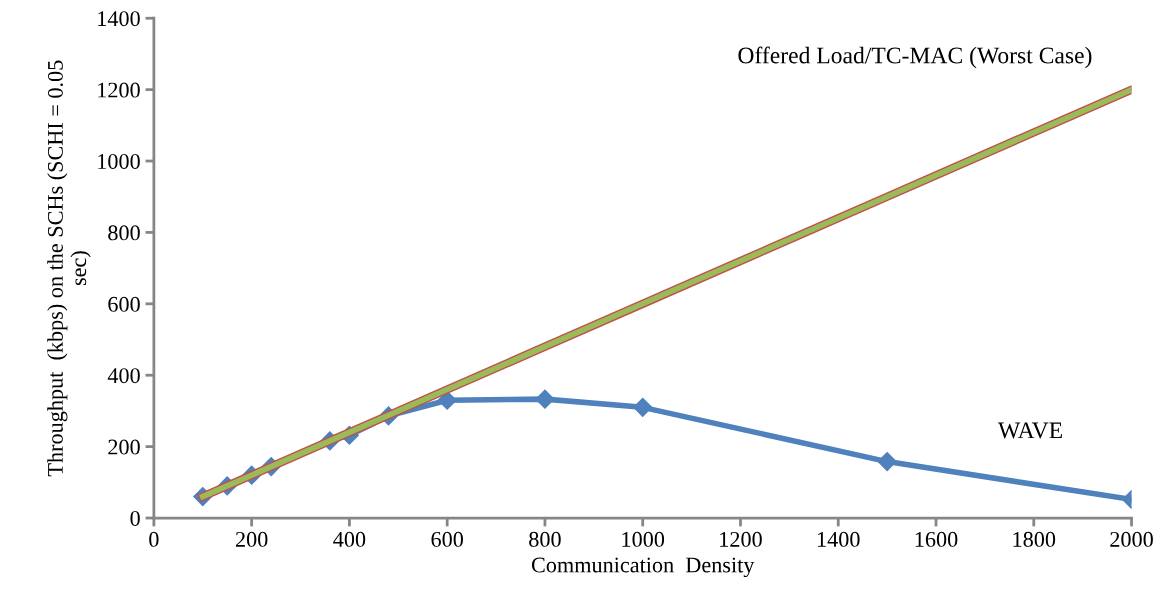 Image resolution: width=1157 pixels, height=608 pixels. Describe the element at coordinates (119, 161) in the screenshot. I see `y-tick-label: 1000` at that location.